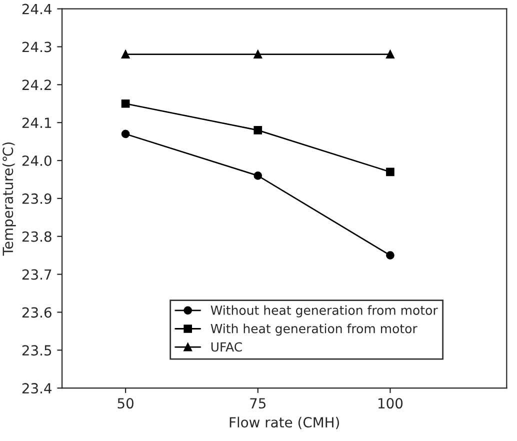 Image resolution: width=517 pixels, height=441 pixels. What do you see at coordinates (37, 123) in the screenshot?
I see `y-tick-label: 24.1` at bounding box center [37, 123].